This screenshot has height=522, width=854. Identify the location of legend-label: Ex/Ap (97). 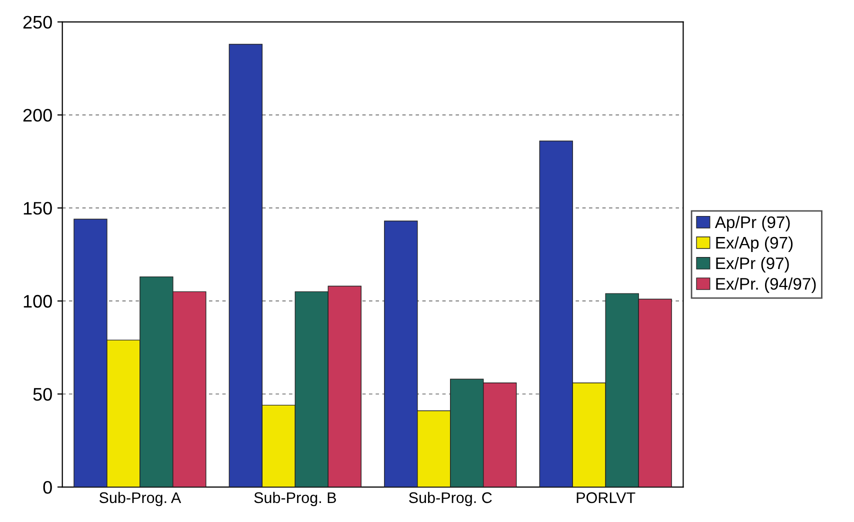
(754, 244).